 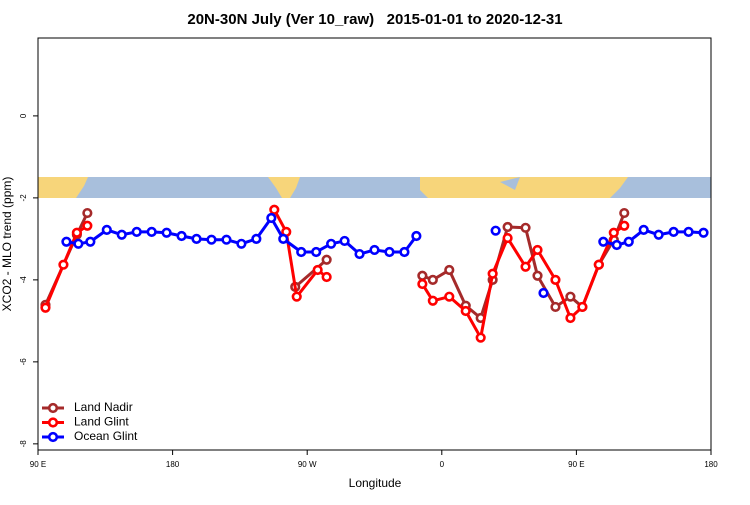 What do you see at coordinates (375, 483) in the screenshot?
I see `x-axis-label: Longitude` at bounding box center [375, 483].